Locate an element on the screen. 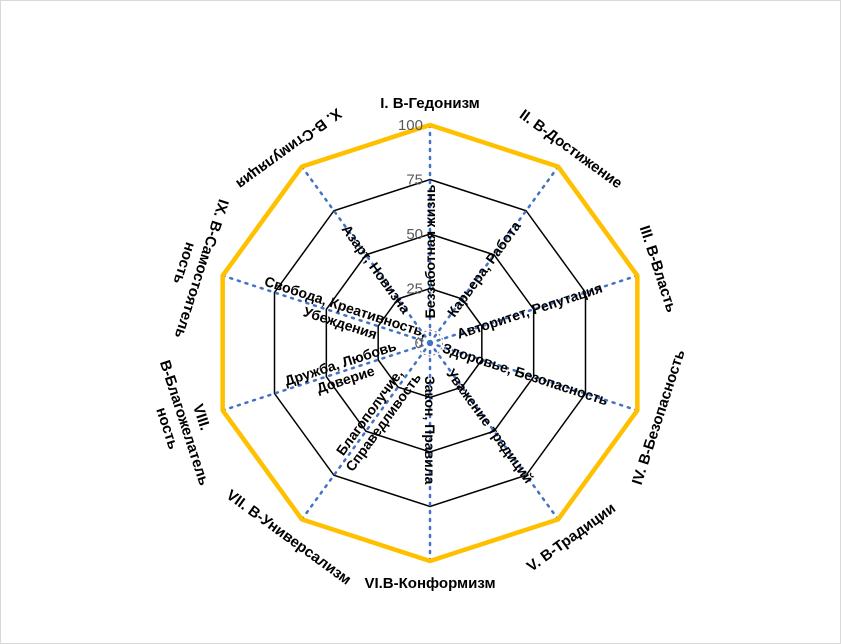 The width and height of the screenshot is (841, 644). inner-label-5-line: Уважение традиций is located at coordinates (490, 426).